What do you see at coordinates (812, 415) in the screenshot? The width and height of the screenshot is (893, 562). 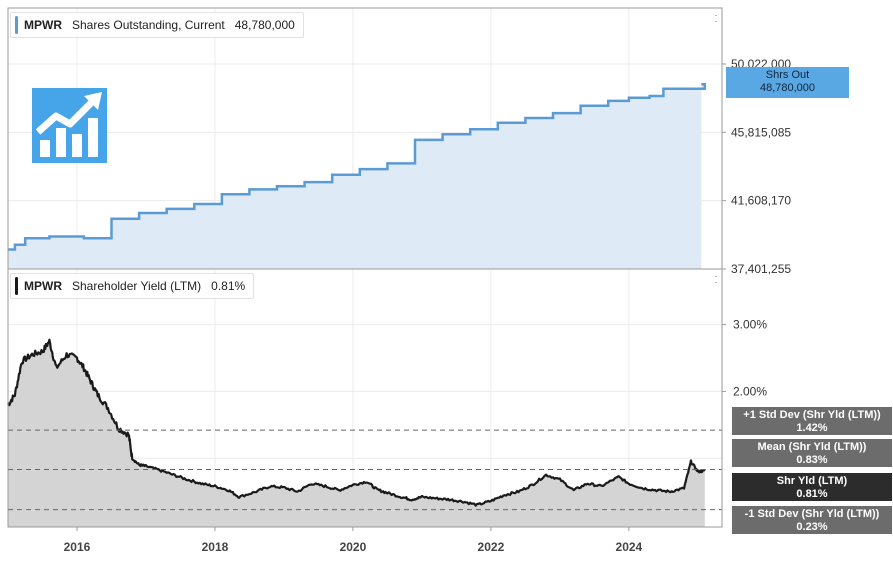 I see `plus-1-std-dev-label: +1 Std Dev (Shr Yld (LTM))` at bounding box center [812, 415].